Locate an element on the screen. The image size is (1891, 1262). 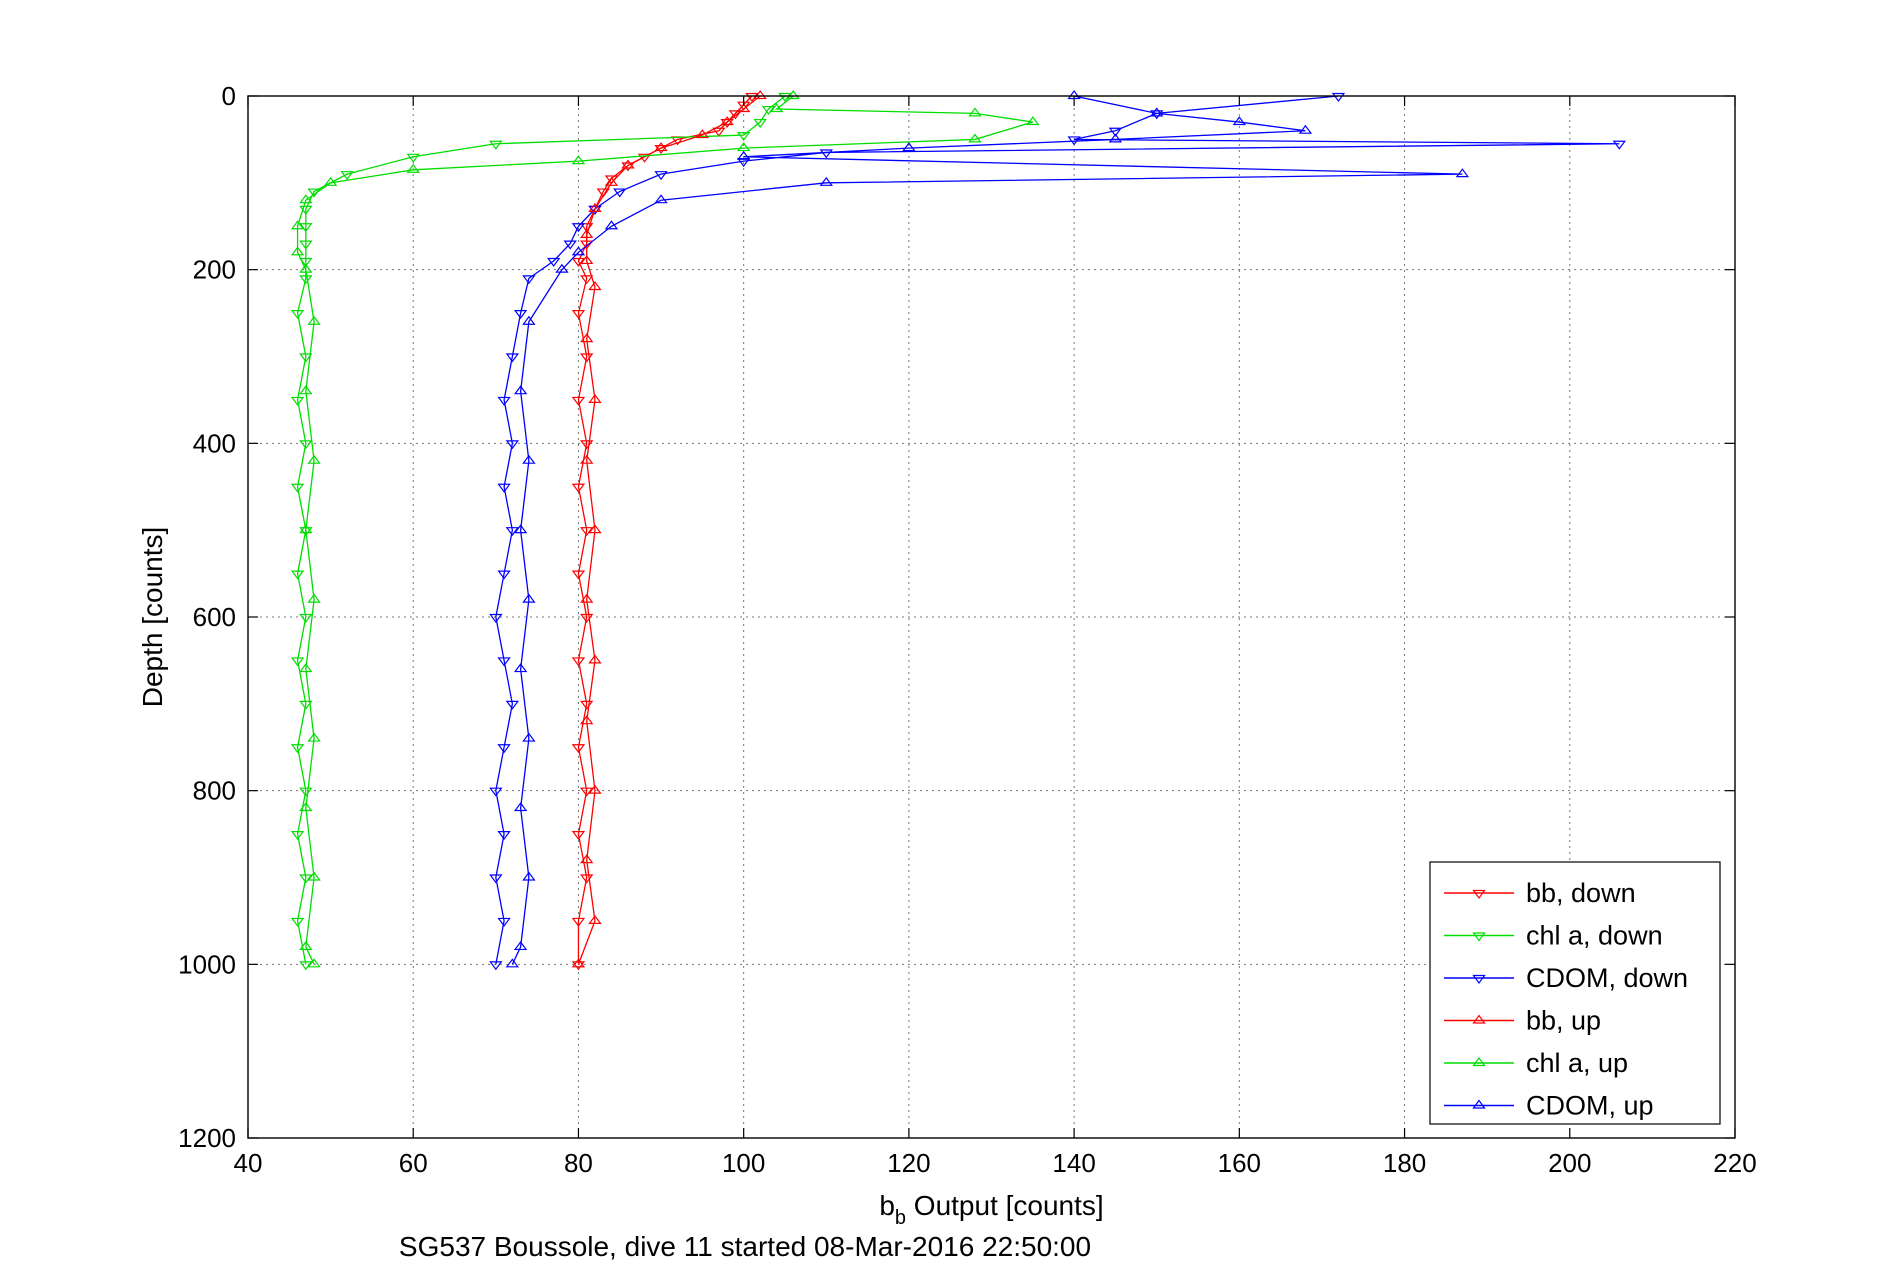
x-tick-label: 120 is located at coordinates (908, 1163).